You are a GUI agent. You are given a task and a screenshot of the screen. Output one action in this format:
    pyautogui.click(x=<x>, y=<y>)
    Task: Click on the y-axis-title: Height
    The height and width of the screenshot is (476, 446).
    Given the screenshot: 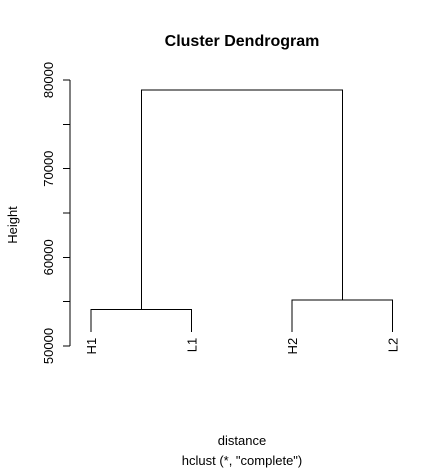 What is the action you would take?
    pyautogui.click(x=12, y=225)
    